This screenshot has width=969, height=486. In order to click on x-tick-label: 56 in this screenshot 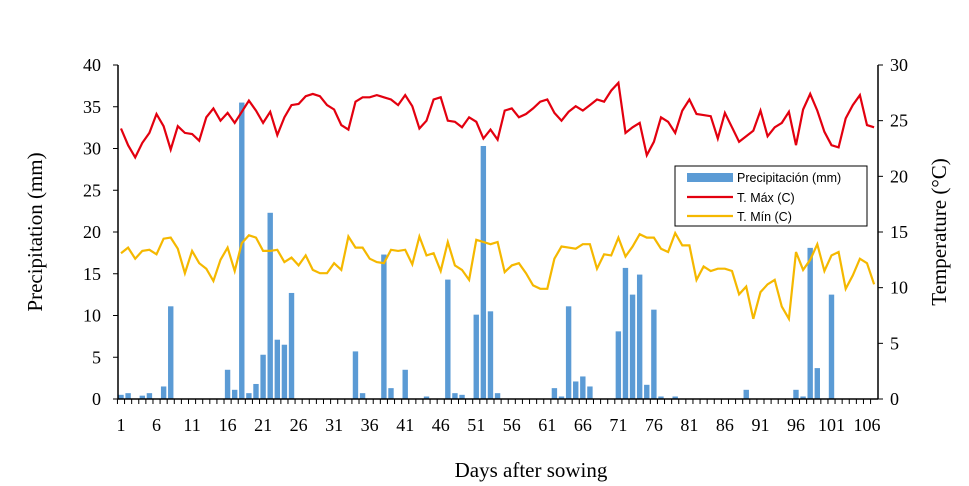, I will do `click(512, 425)`.